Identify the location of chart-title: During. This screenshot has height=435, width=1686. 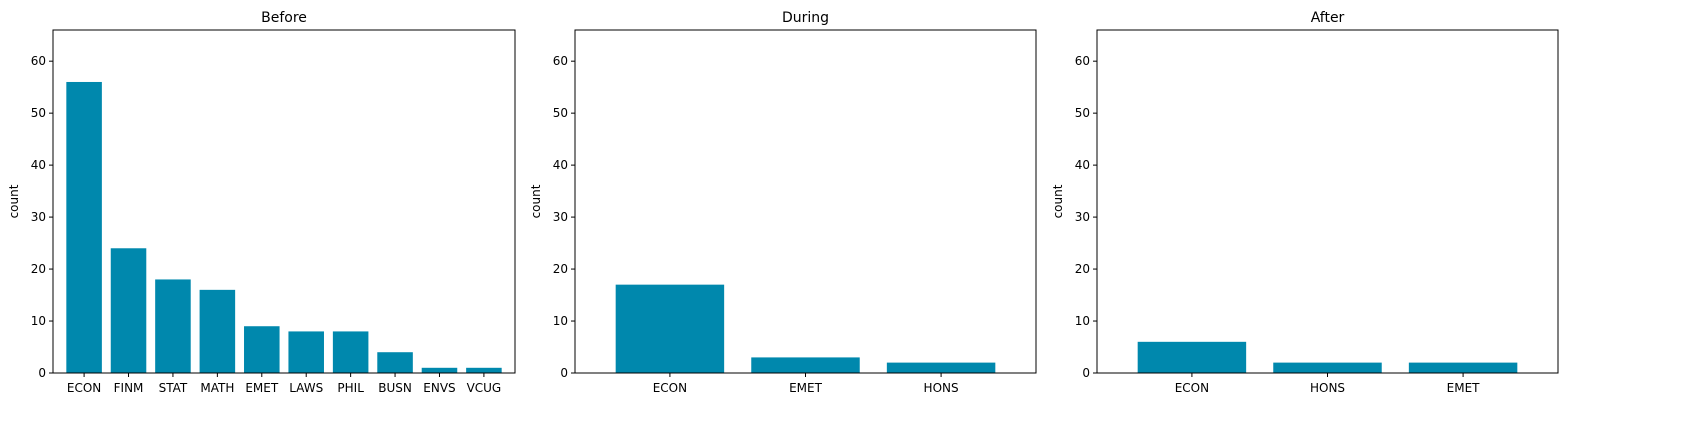
(805, 18).